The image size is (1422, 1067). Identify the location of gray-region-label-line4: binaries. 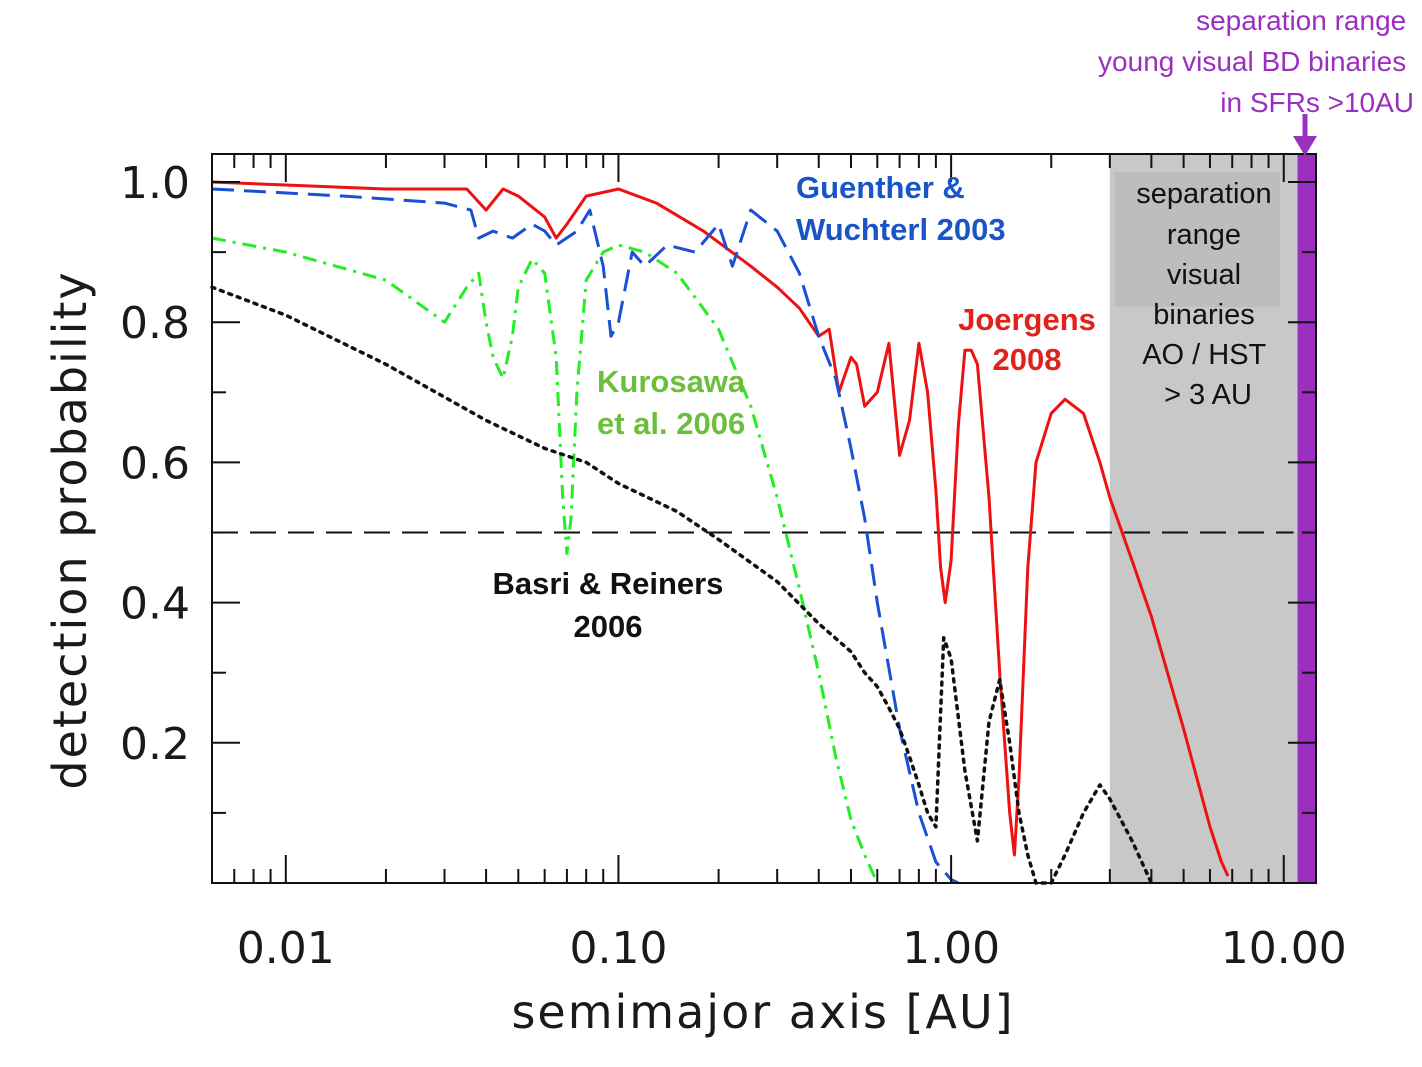
(1204, 315).